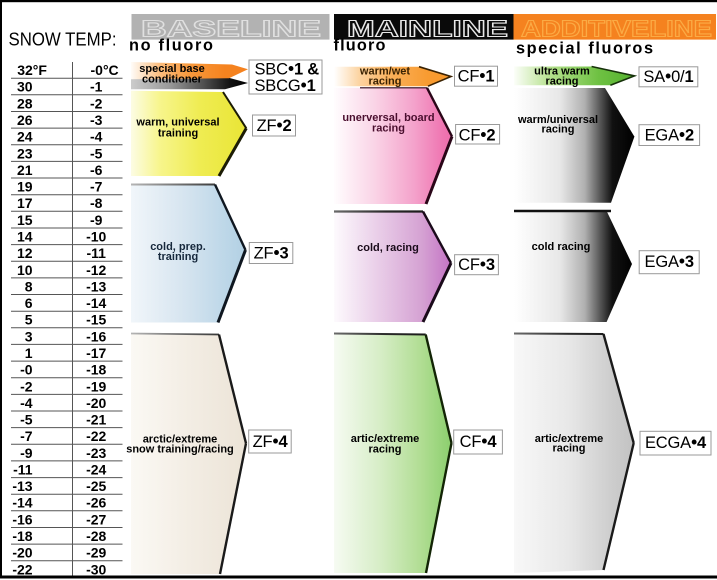 The image size is (717, 580). What do you see at coordinates (96, 120) in the screenshot?
I see `svg-text: -3` at bounding box center [96, 120].